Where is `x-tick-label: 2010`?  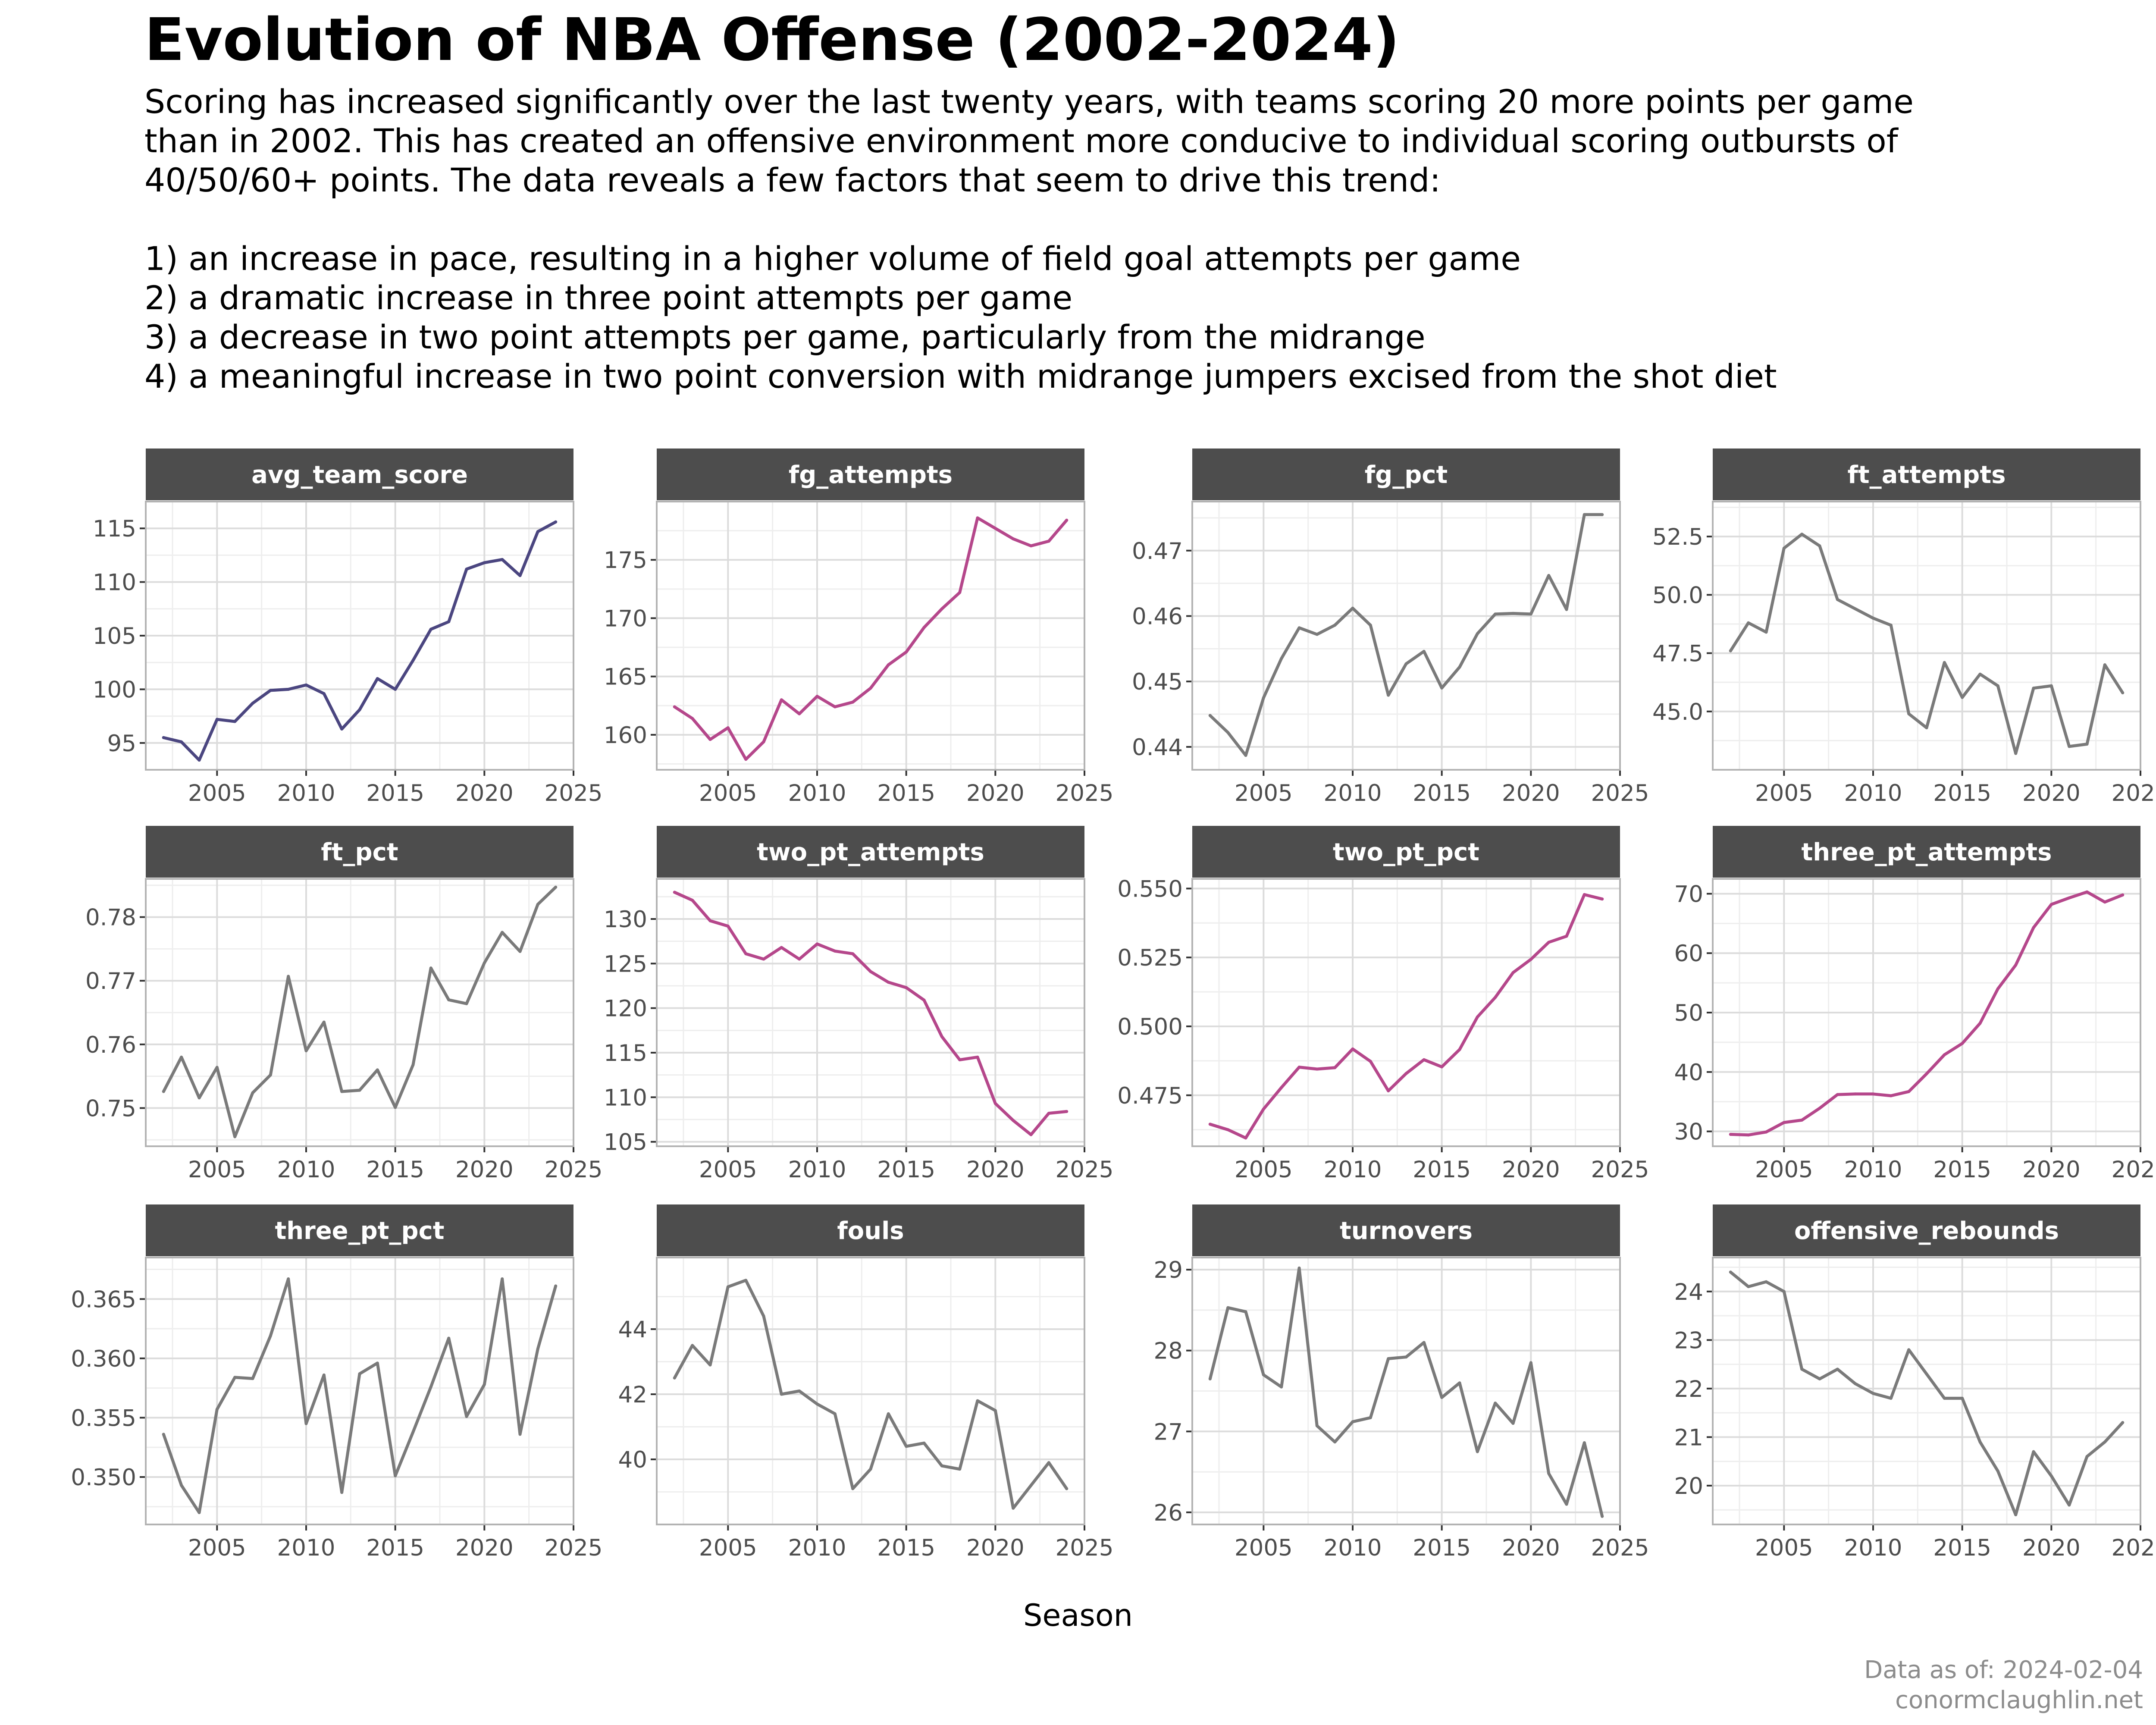 x-tick-label: 2010 is located at coordinates (1353, 1170).